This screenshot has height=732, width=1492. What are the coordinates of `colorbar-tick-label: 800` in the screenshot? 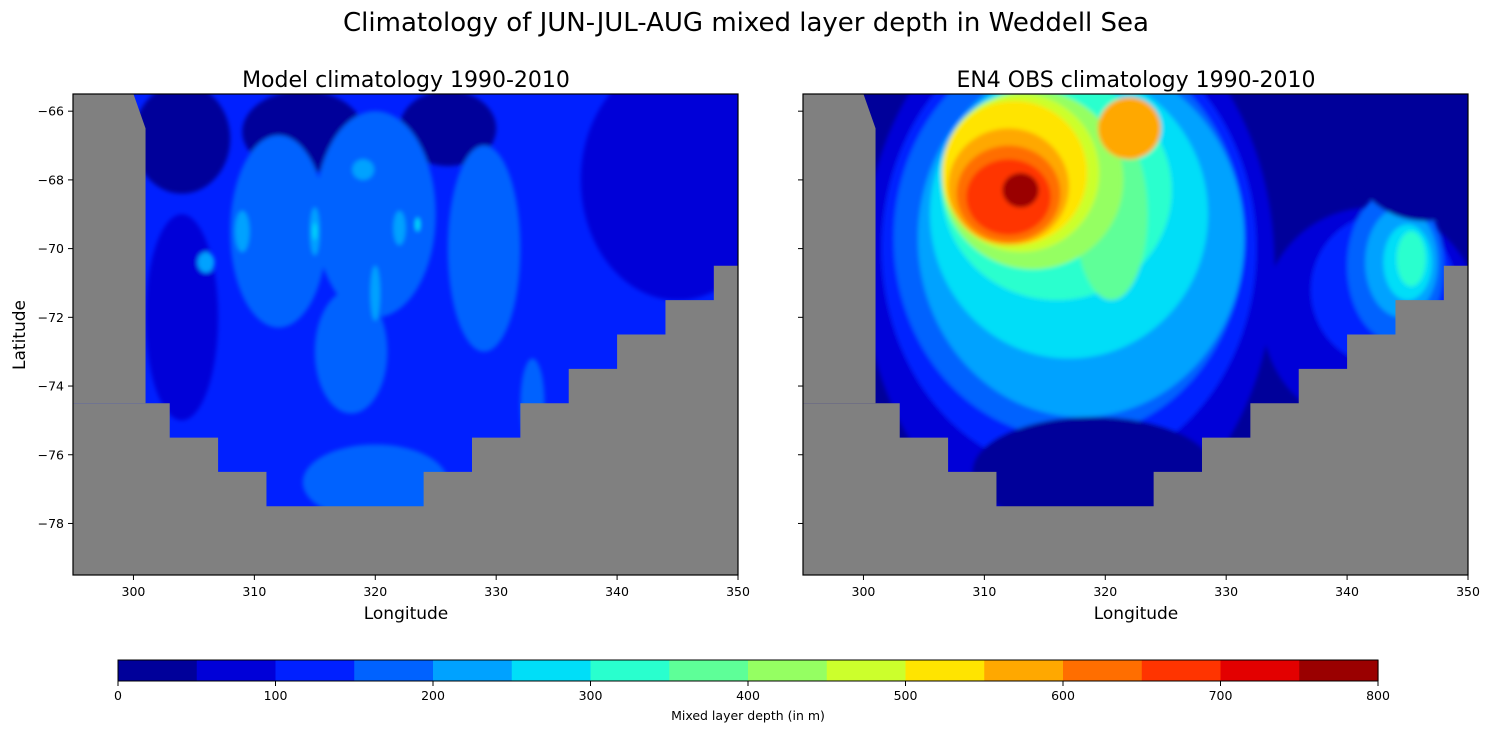 It's located at (1378, 695).